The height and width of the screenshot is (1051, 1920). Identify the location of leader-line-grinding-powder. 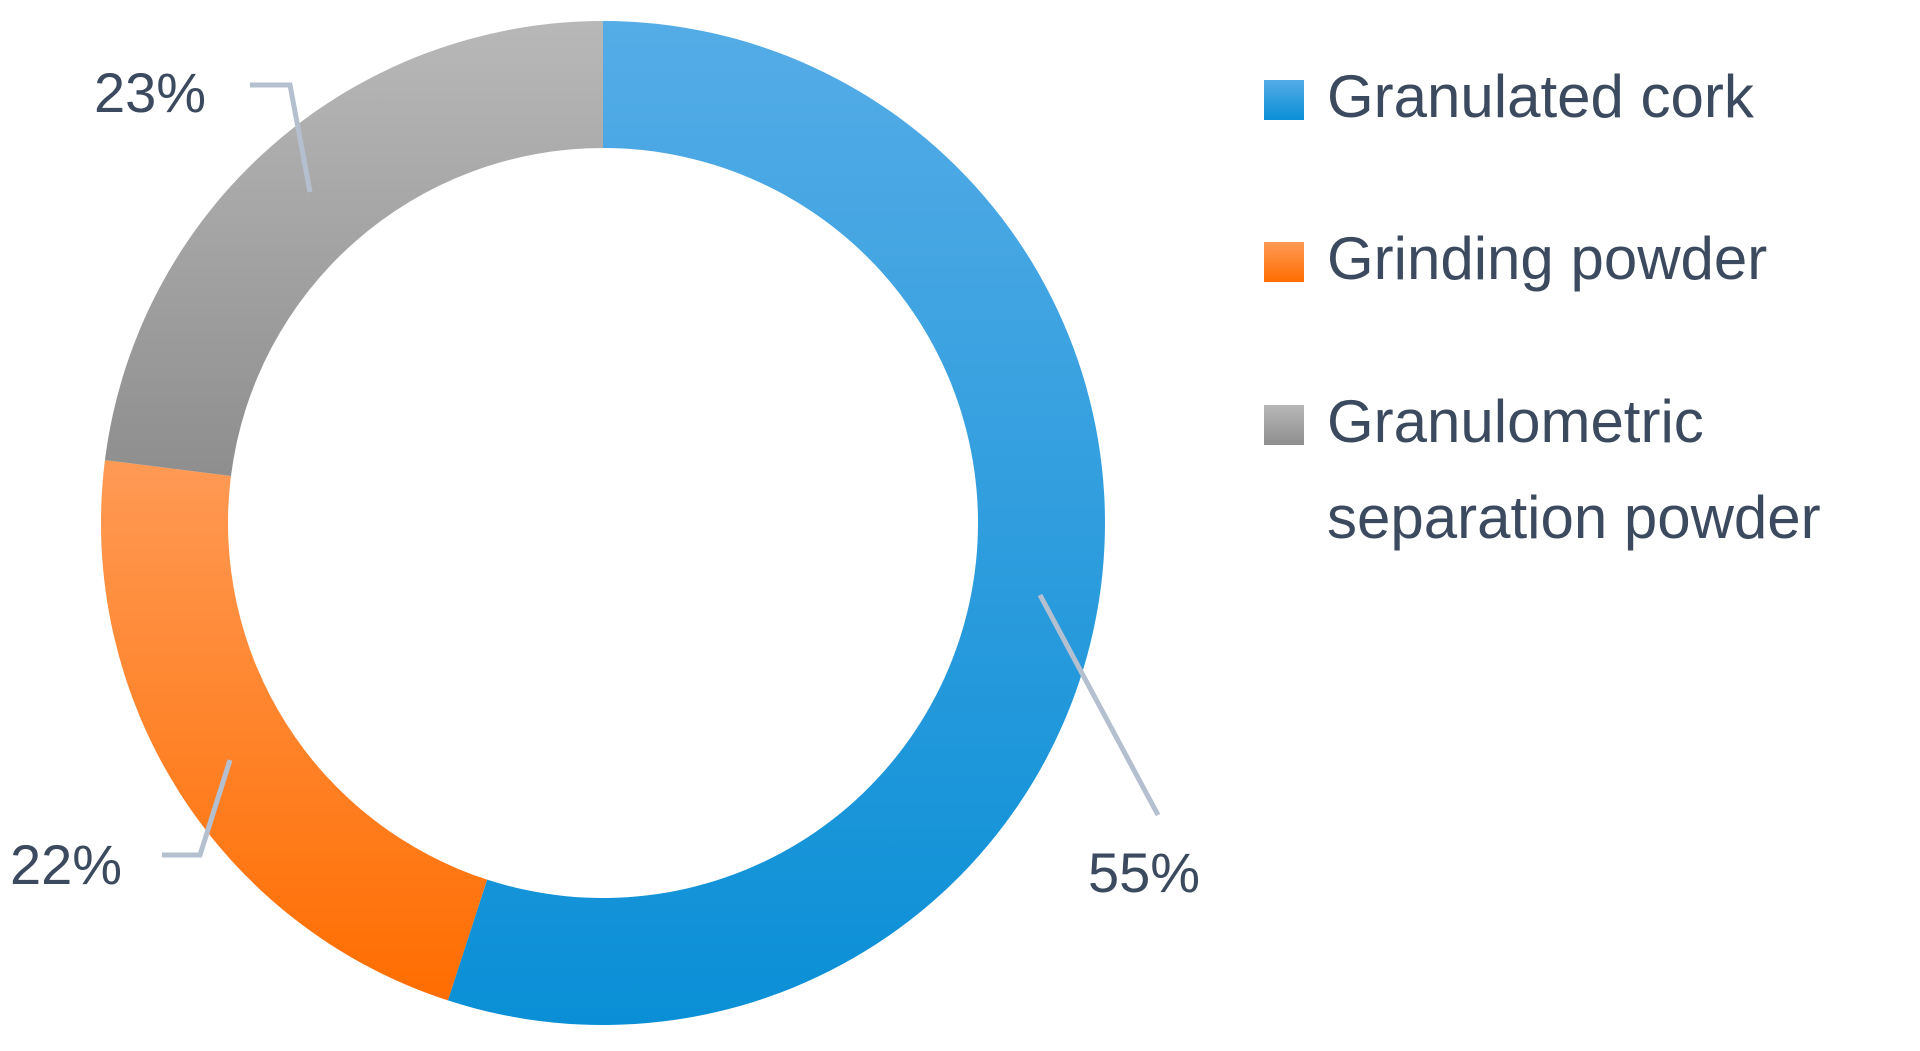
(197, 808).